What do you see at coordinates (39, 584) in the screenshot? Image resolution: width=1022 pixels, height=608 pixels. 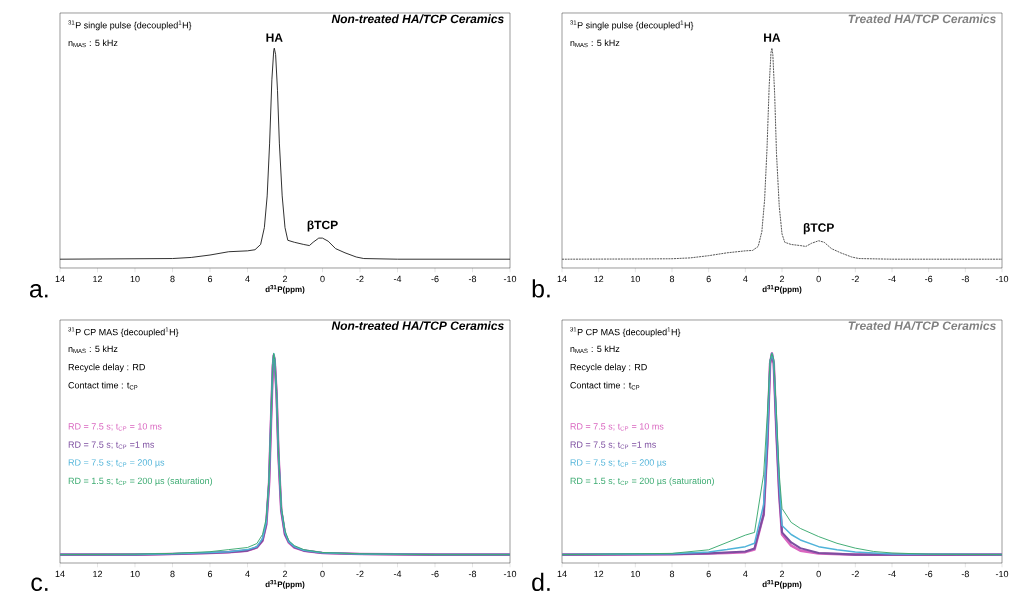 I see `text: c.` at bounding box center [39, 584].